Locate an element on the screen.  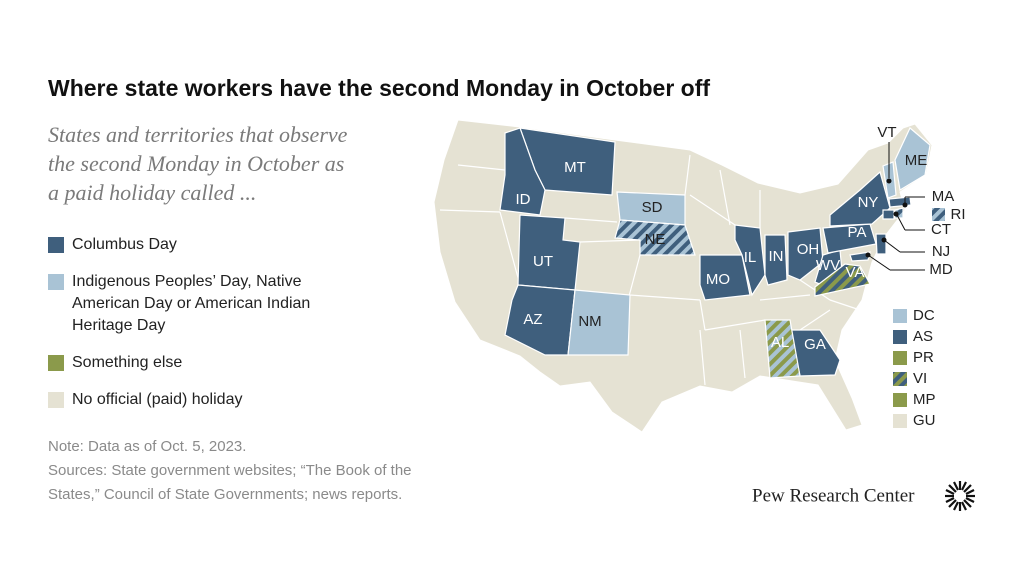
leader-lines is located at coordinates (896, 206).